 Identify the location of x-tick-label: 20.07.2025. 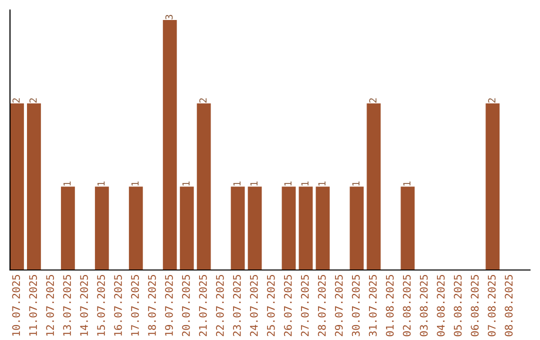
(186, 305).